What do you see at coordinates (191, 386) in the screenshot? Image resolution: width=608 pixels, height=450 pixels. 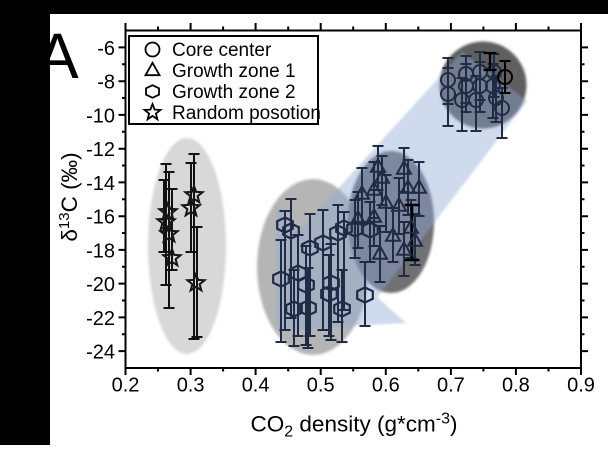 I see `svg-text: 0.3` at bounding box center [191, 386].